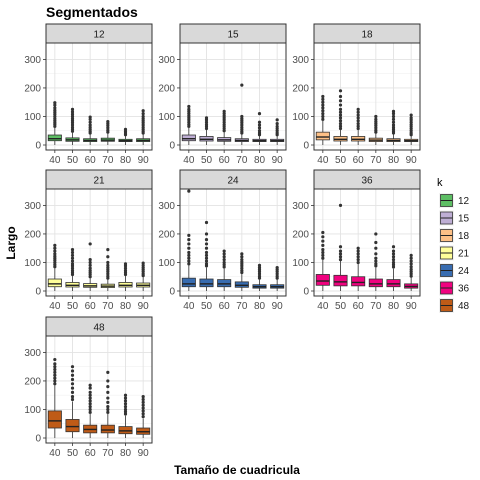  I want to click on y-tick-label: 100, so click(32, 263).